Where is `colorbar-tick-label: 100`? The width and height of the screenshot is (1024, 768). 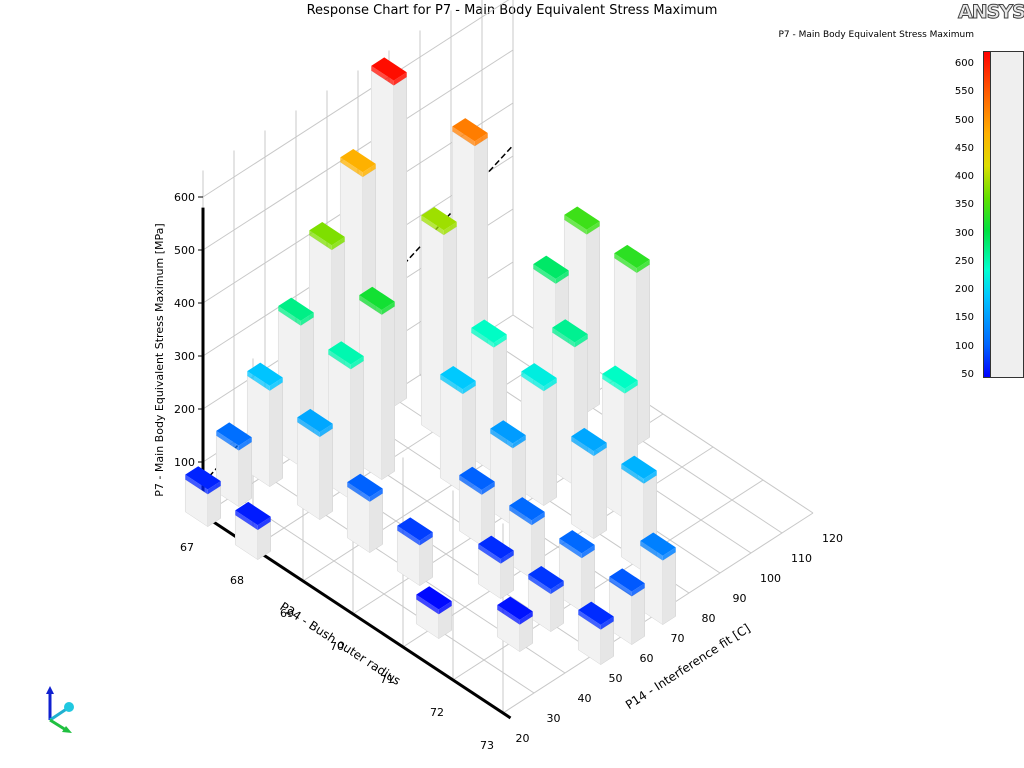
colorbar-tick-label: 100 is located at coordinates (964, 346).